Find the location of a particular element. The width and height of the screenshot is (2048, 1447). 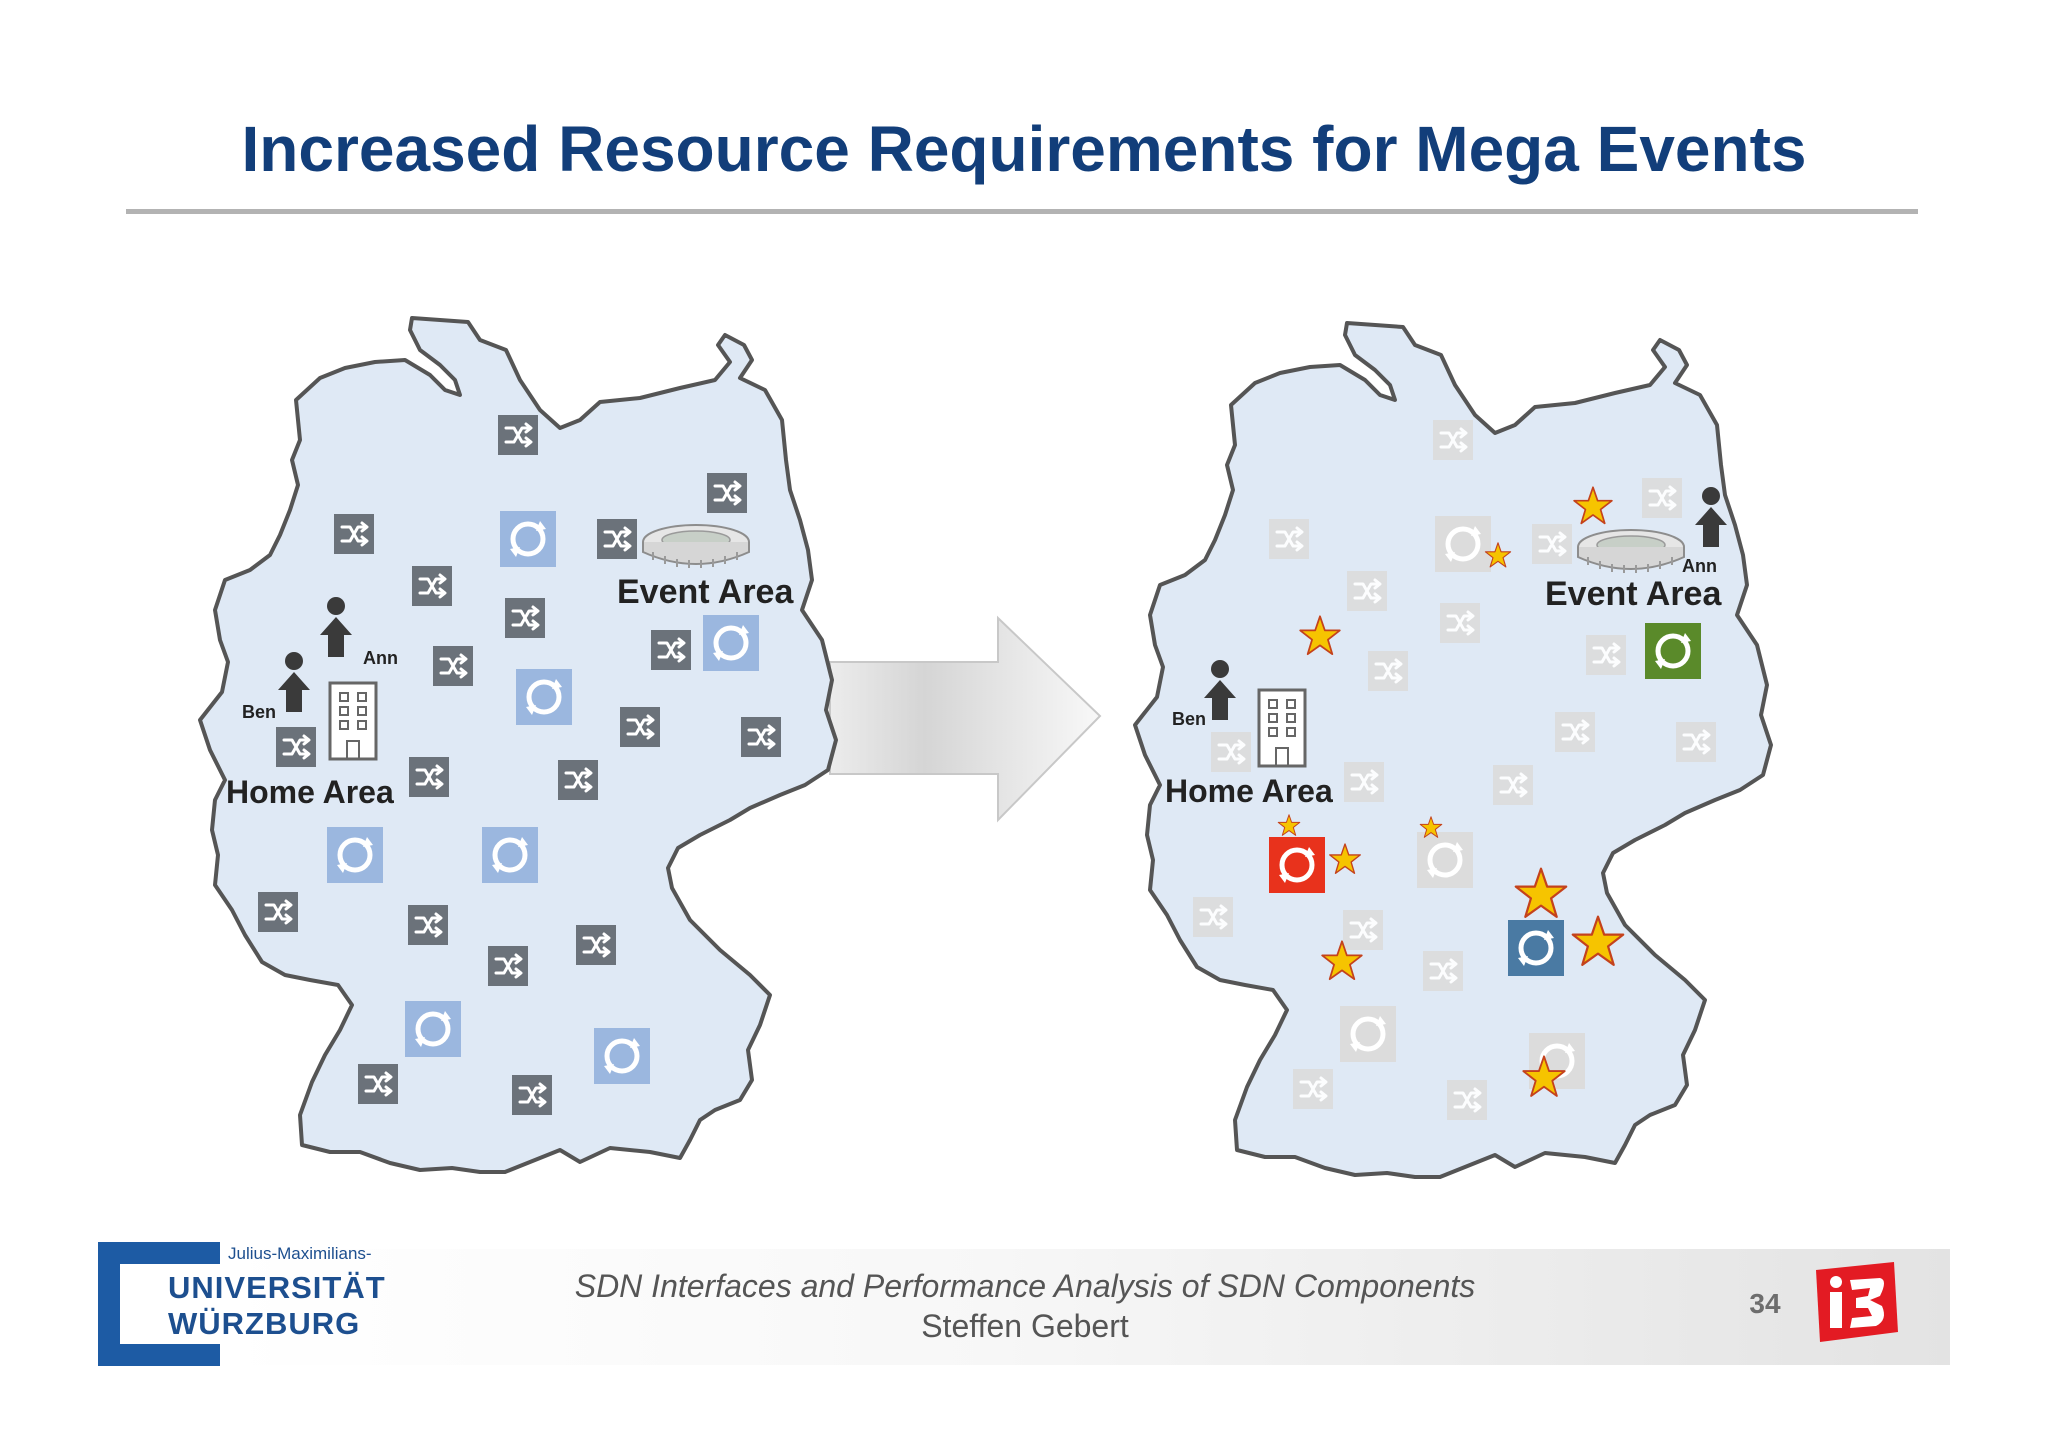

right-controller-red is located at coordinates (1297, 865).